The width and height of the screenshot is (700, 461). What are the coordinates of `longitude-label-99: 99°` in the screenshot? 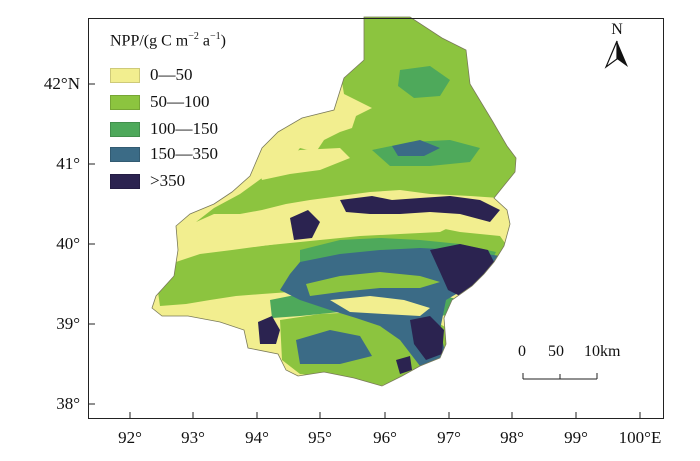 It's located at (576, 437).